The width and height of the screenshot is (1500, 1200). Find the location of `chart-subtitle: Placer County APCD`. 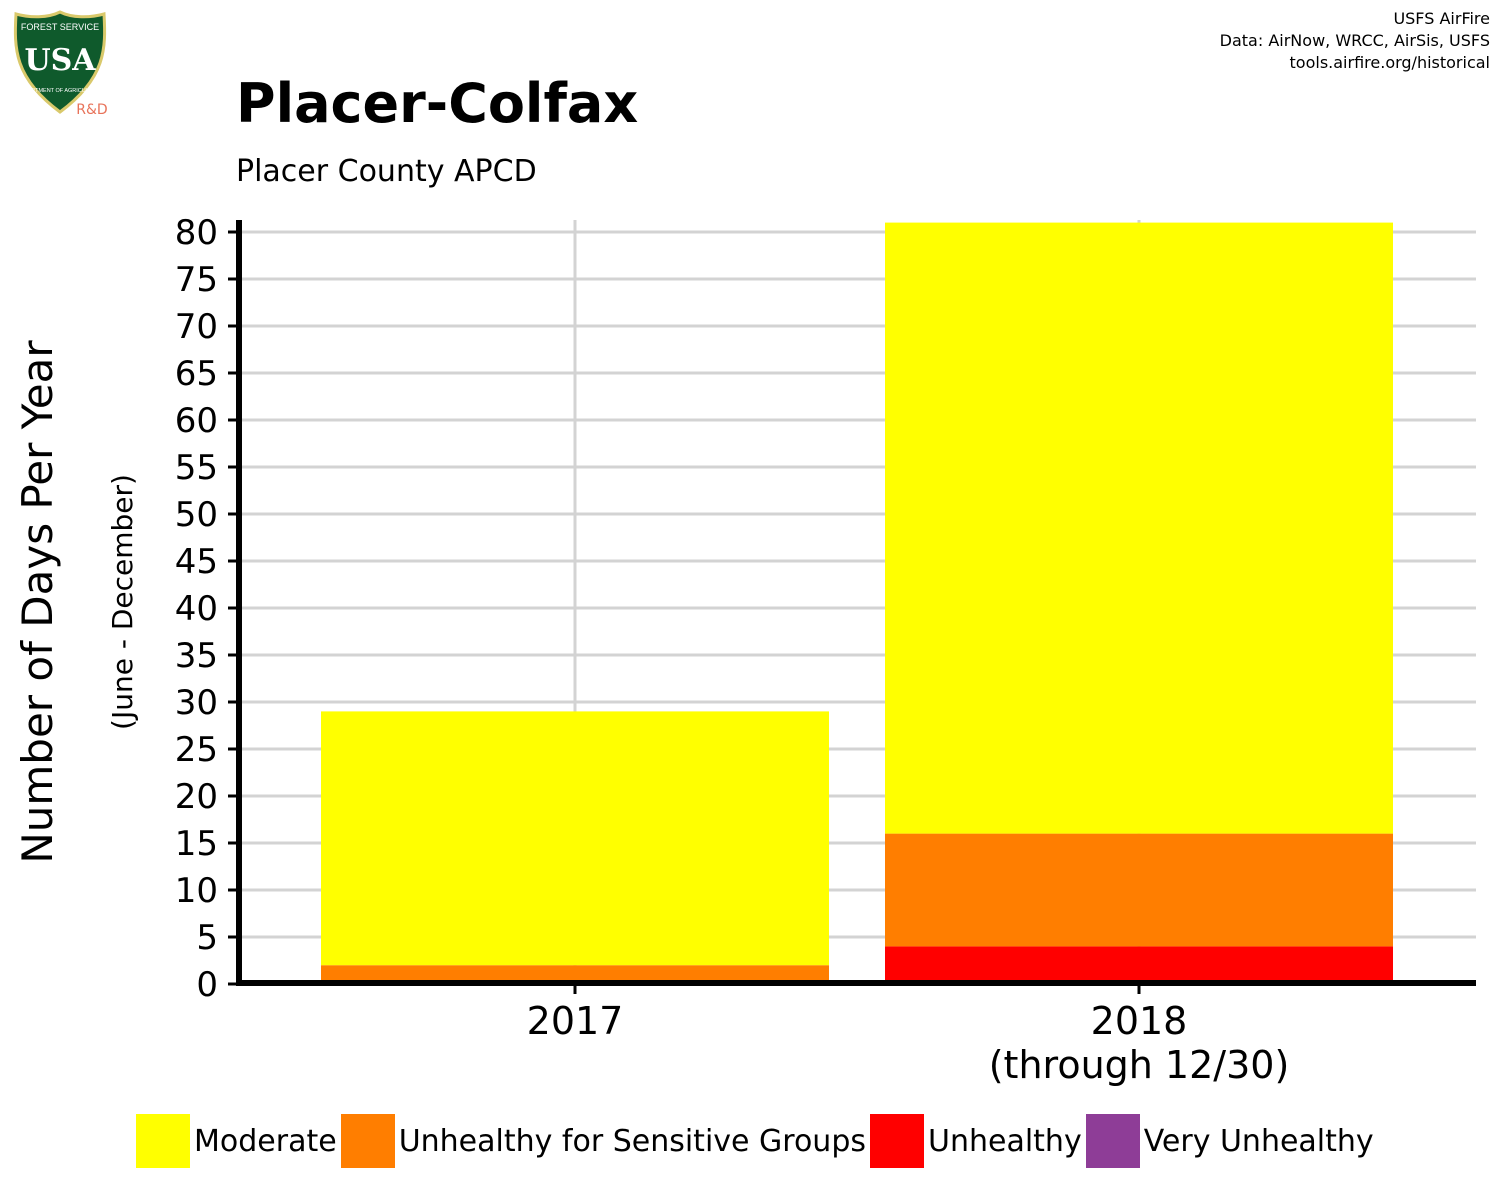

chart-subtitle: Placer County APCD is located at coordinates (386, 171).